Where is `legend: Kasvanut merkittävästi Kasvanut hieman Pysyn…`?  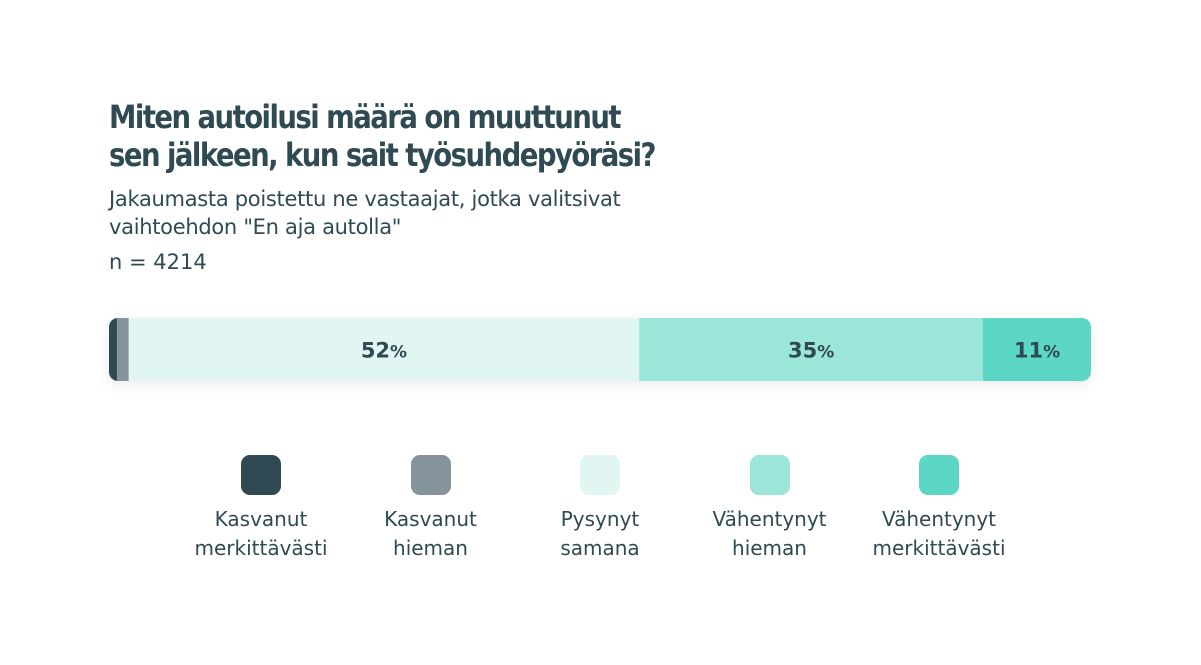
legend: Kasvanut merkittävästi Kasvanut hieman Pysyn… is located at coordinates (606, 515).